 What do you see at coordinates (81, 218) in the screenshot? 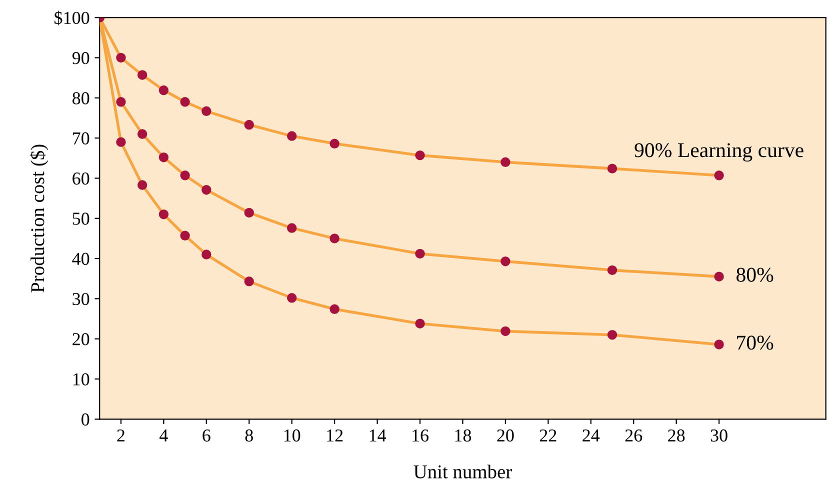
I see `y-tick-label: 50` at bounding box center [81, 218].